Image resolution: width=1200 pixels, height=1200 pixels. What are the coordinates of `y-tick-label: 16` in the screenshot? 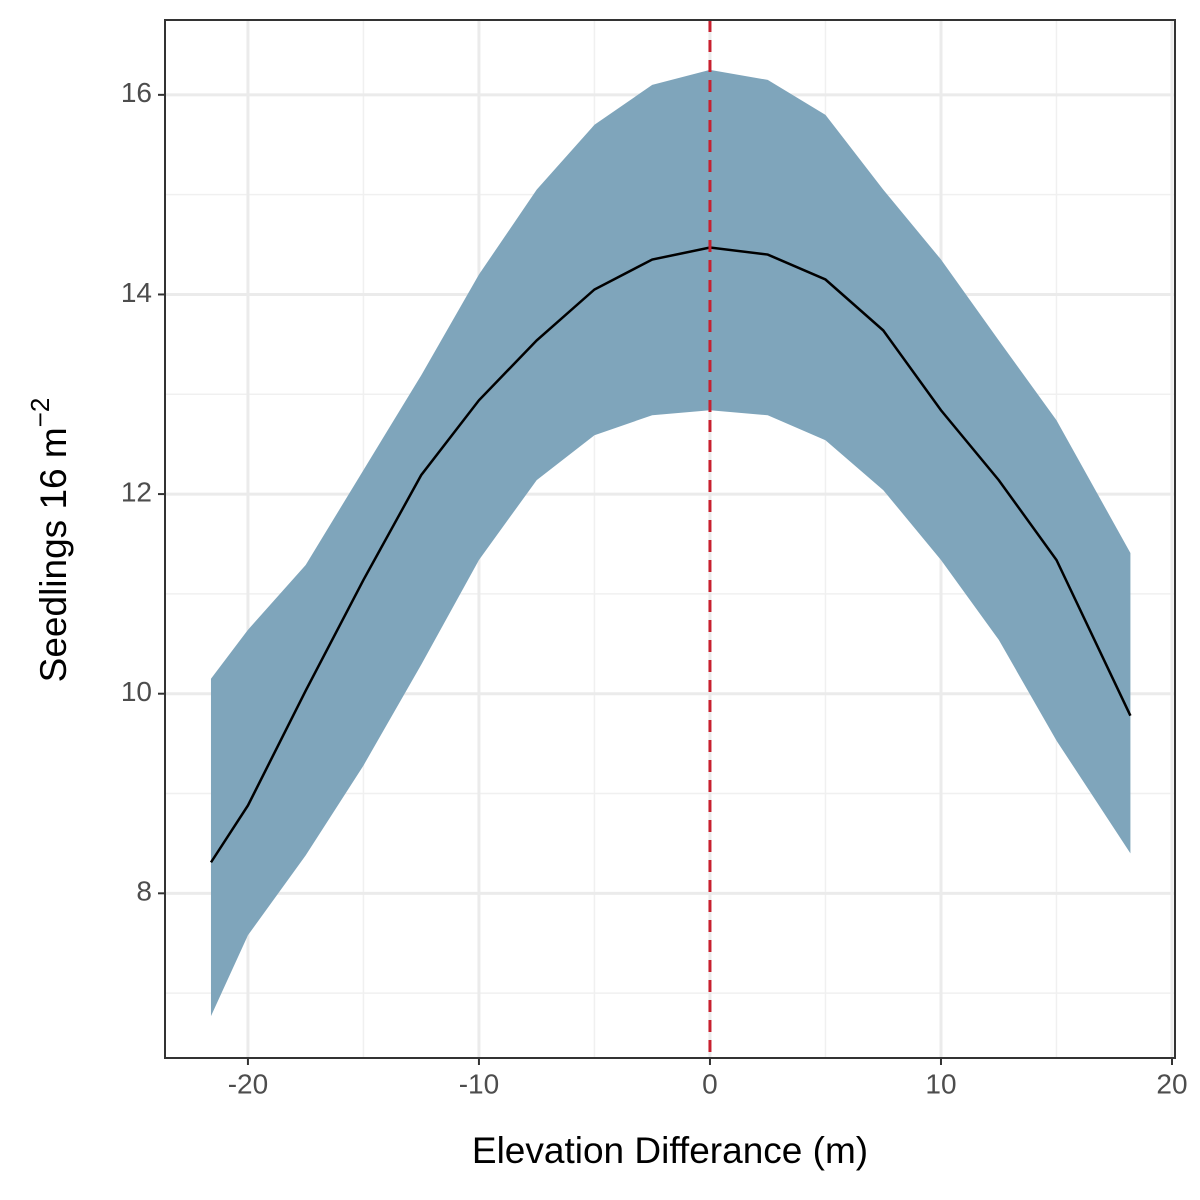 It's located at (136, 92).